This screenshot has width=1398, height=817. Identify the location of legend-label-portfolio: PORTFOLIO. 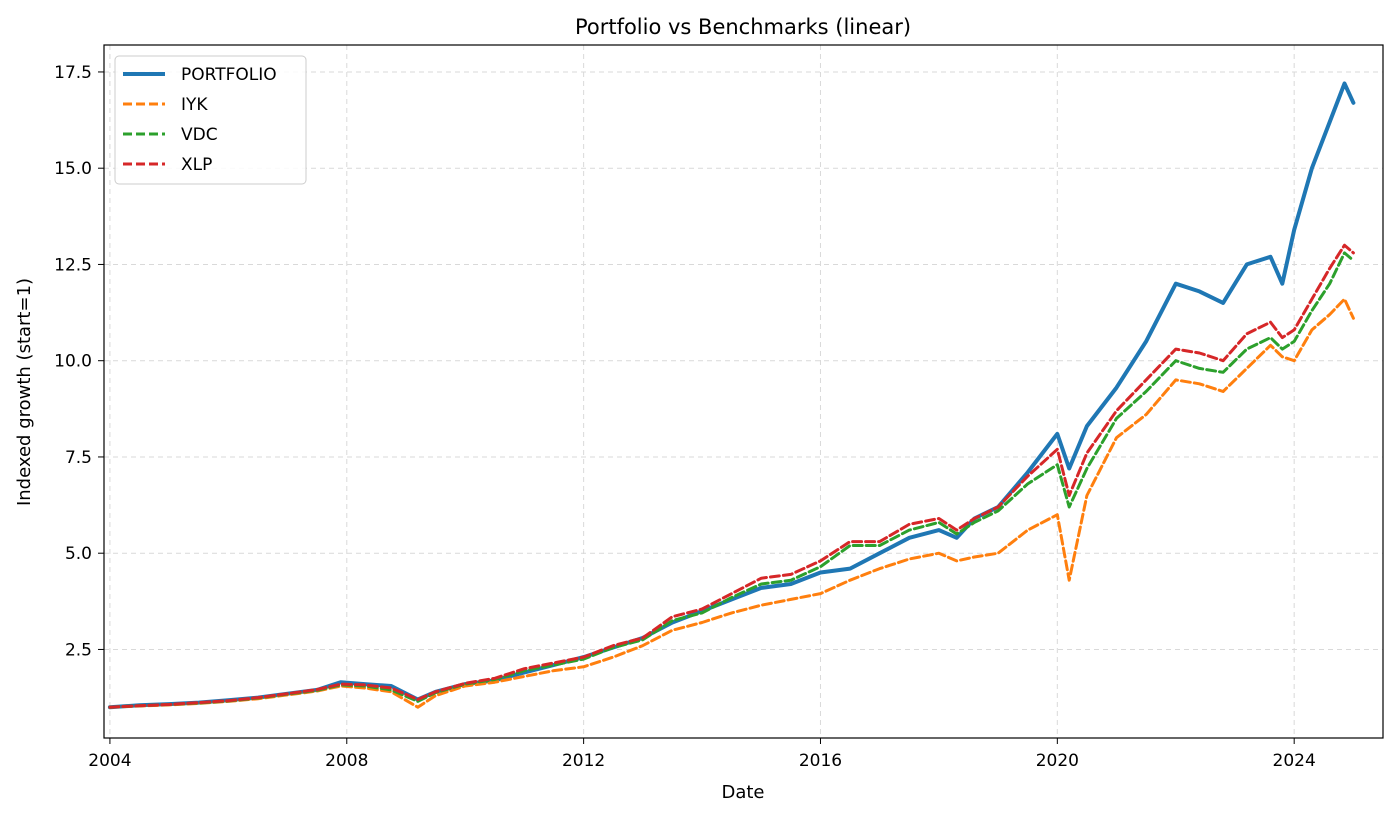
(229, 75).